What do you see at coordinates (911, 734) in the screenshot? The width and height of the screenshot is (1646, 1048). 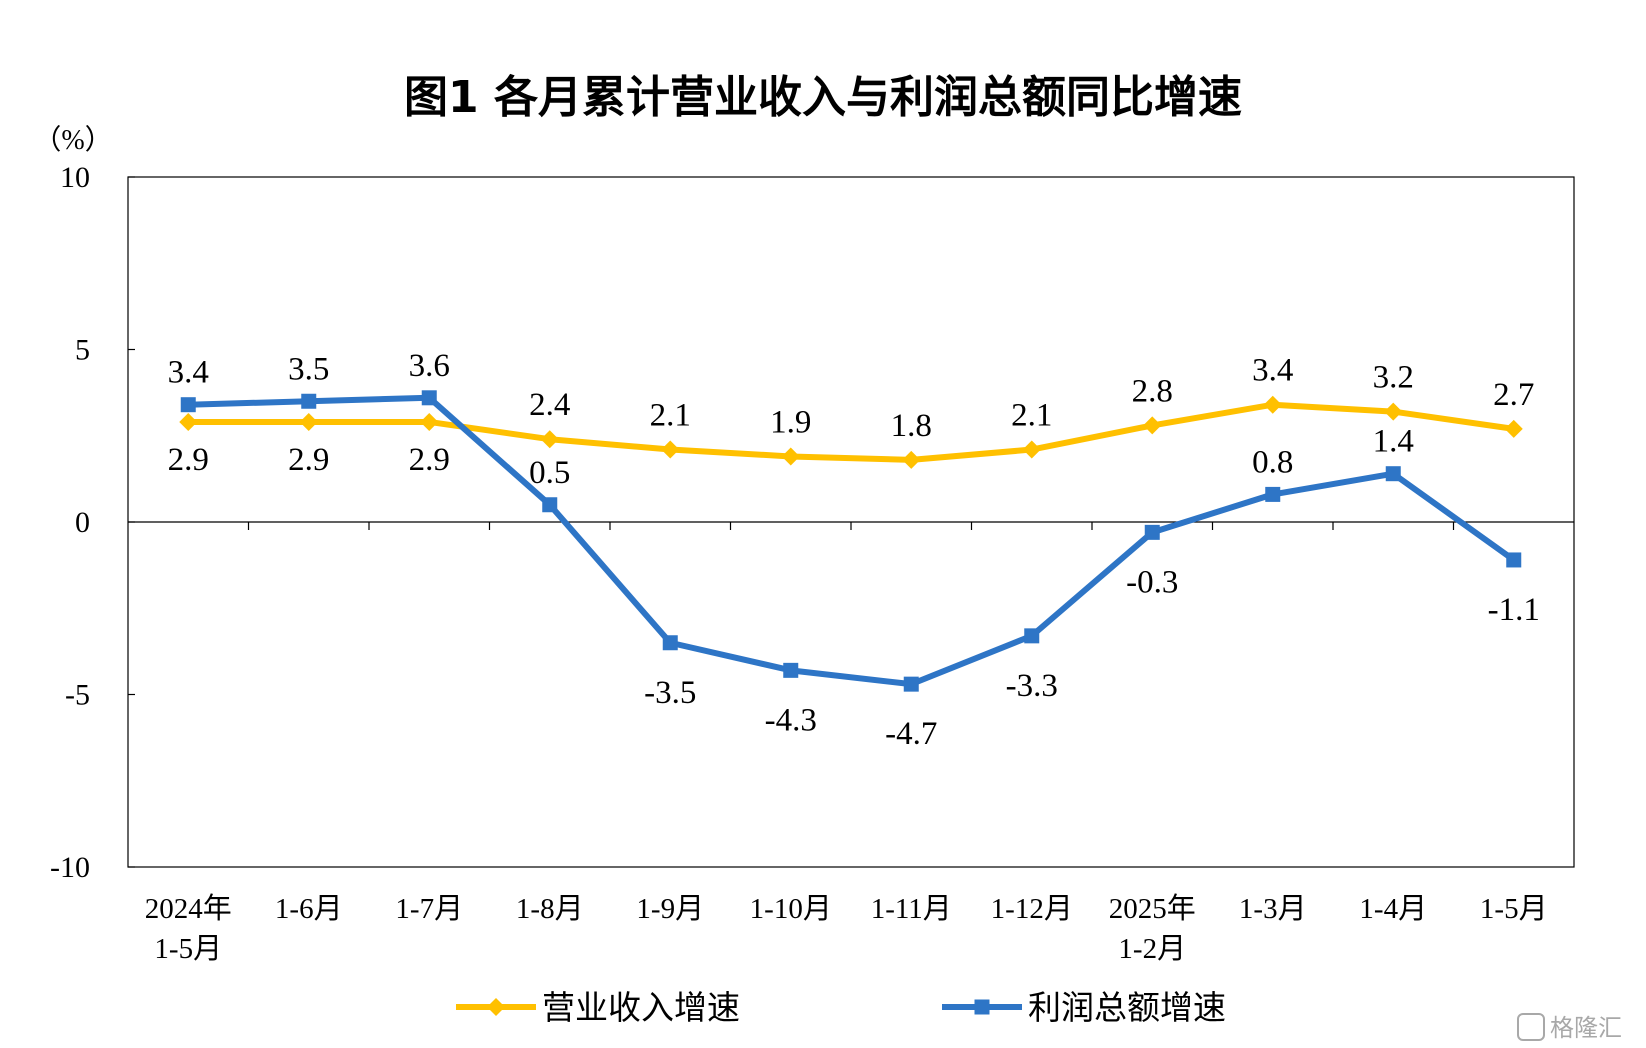 I see `profit-data-label: -4.7` at bounding box center [911, 734].